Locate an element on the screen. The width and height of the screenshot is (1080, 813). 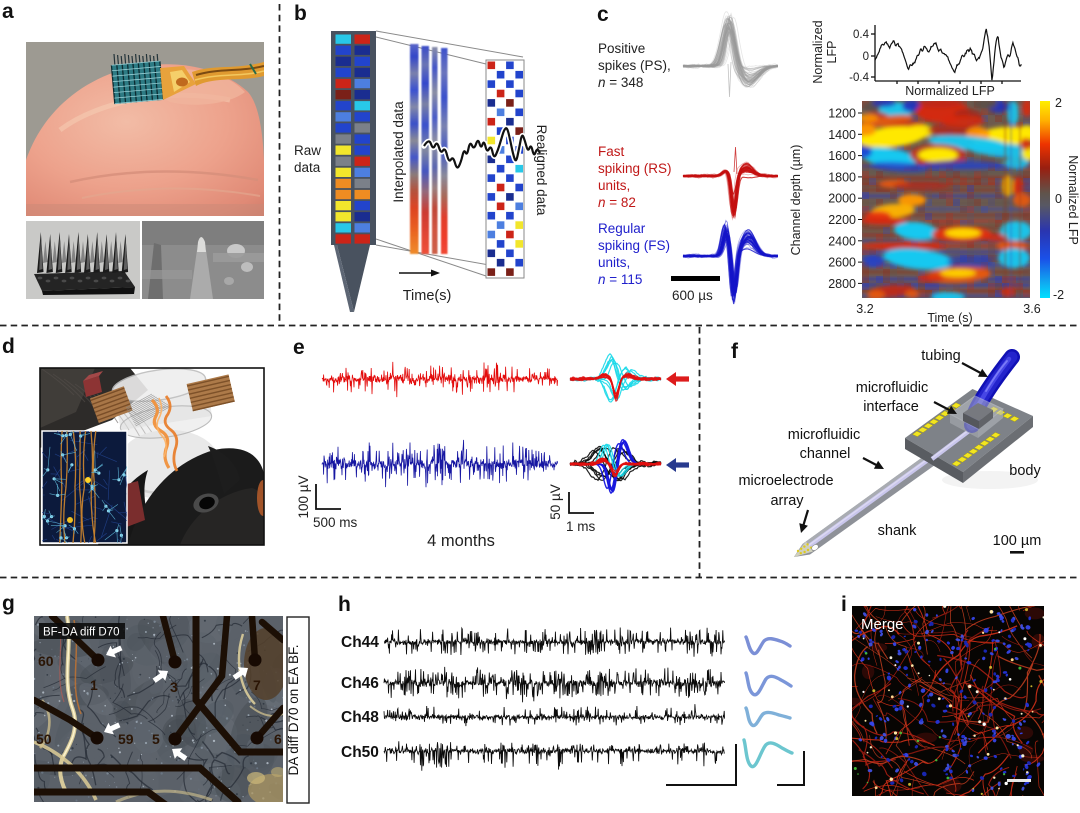
svg-text: body is located at coordinates (1025, 471).